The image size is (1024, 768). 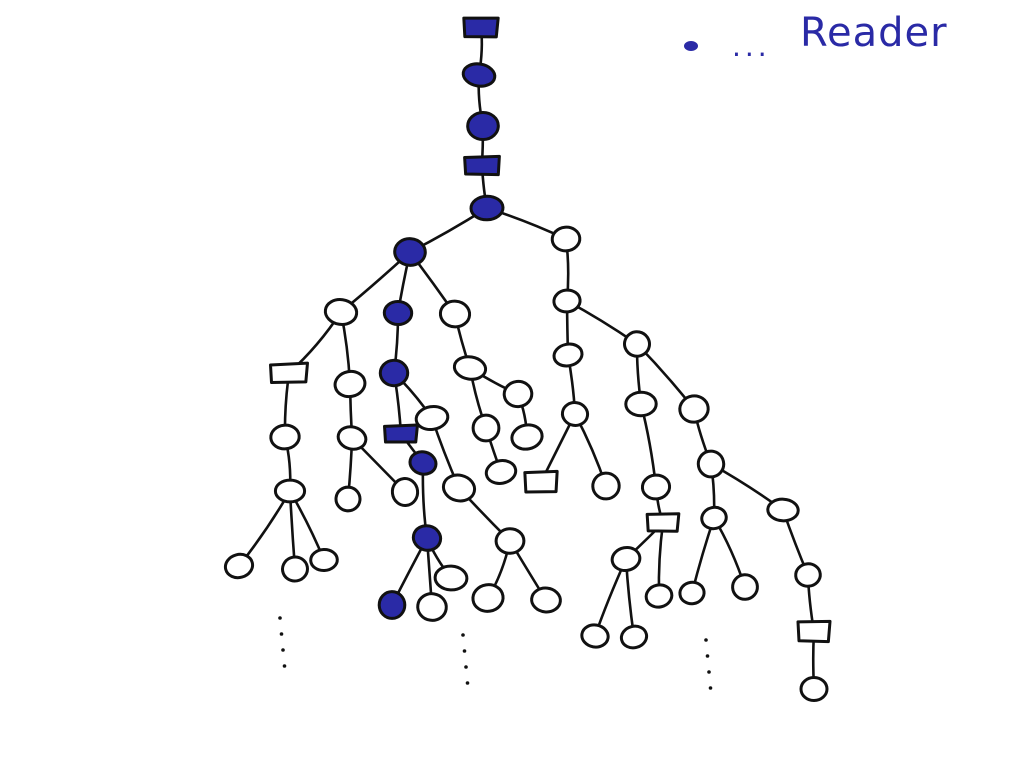 I want to click on tree-node-a3a2-circle, so click(x=501, y=472).